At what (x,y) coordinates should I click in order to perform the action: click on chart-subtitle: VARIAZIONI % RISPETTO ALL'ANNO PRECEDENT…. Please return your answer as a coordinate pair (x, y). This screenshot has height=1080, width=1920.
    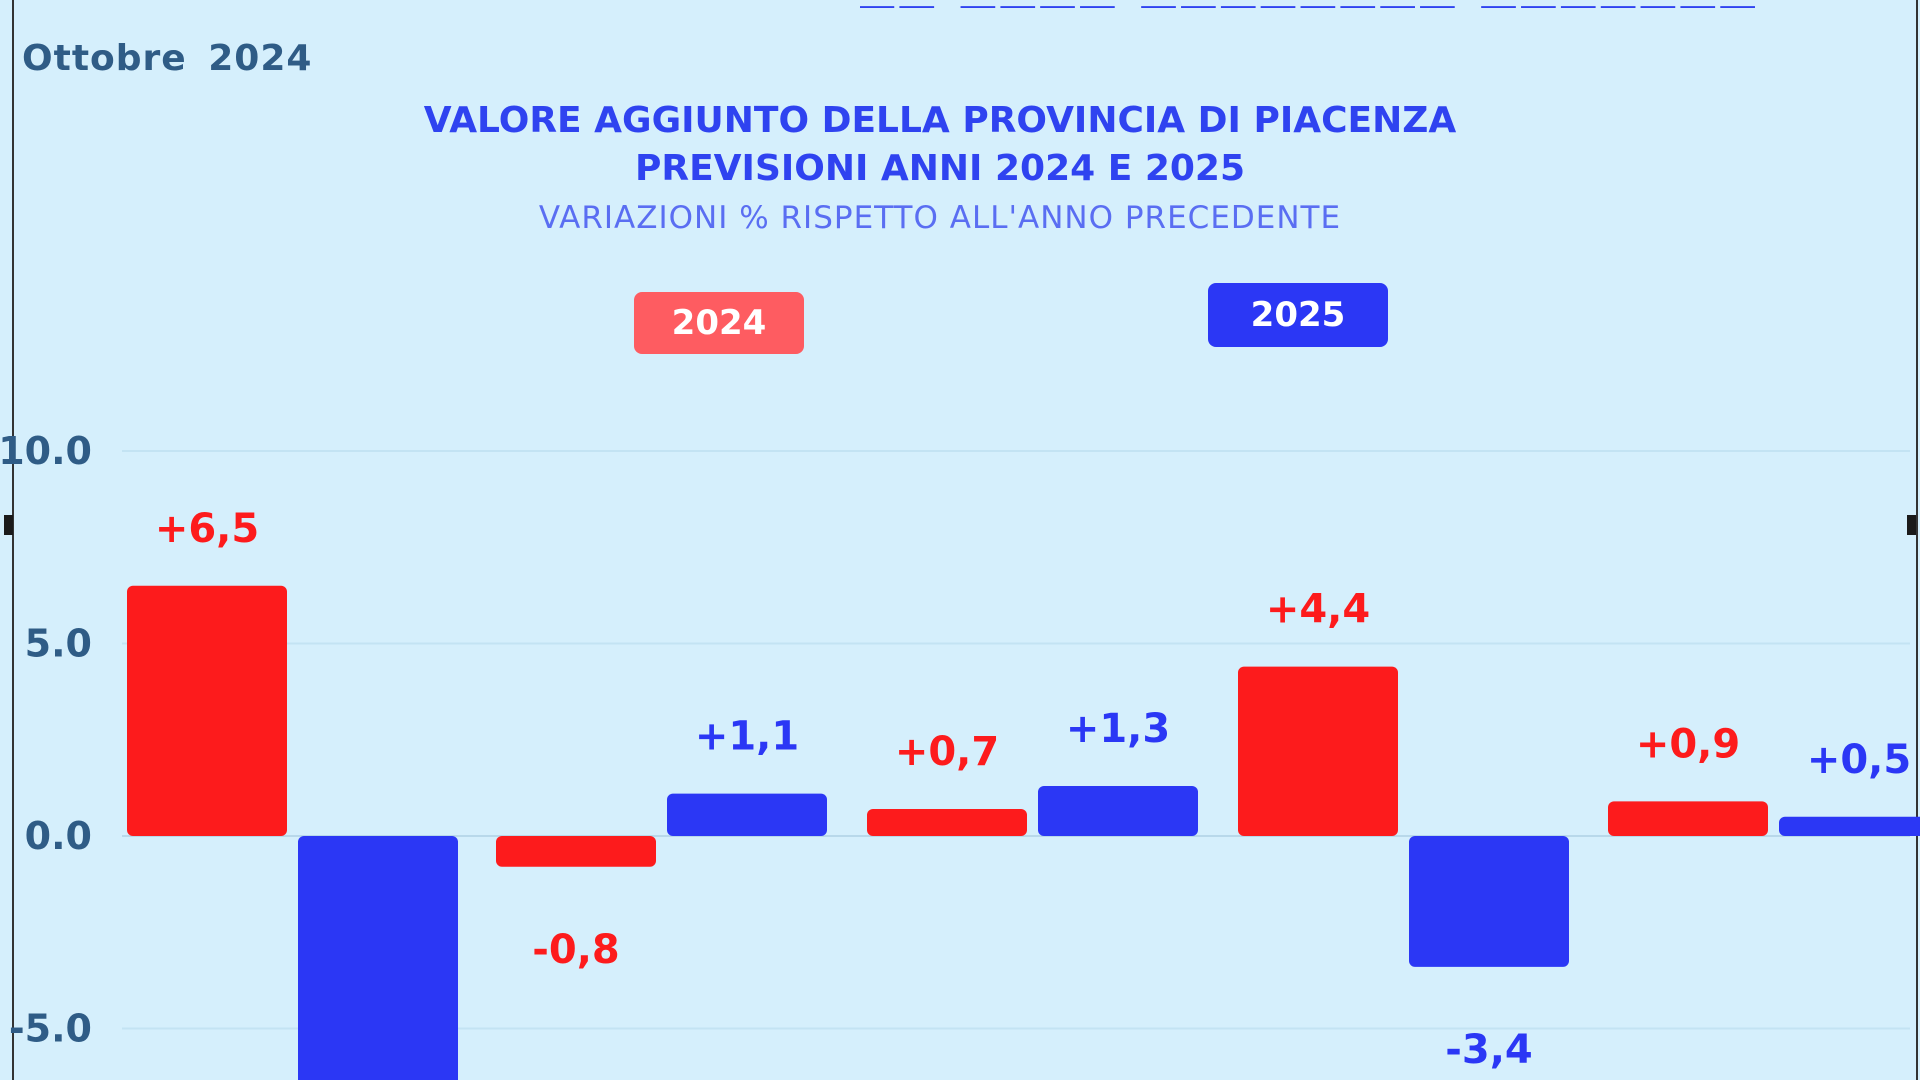
    Looking at the image, I should click on (940, 218).